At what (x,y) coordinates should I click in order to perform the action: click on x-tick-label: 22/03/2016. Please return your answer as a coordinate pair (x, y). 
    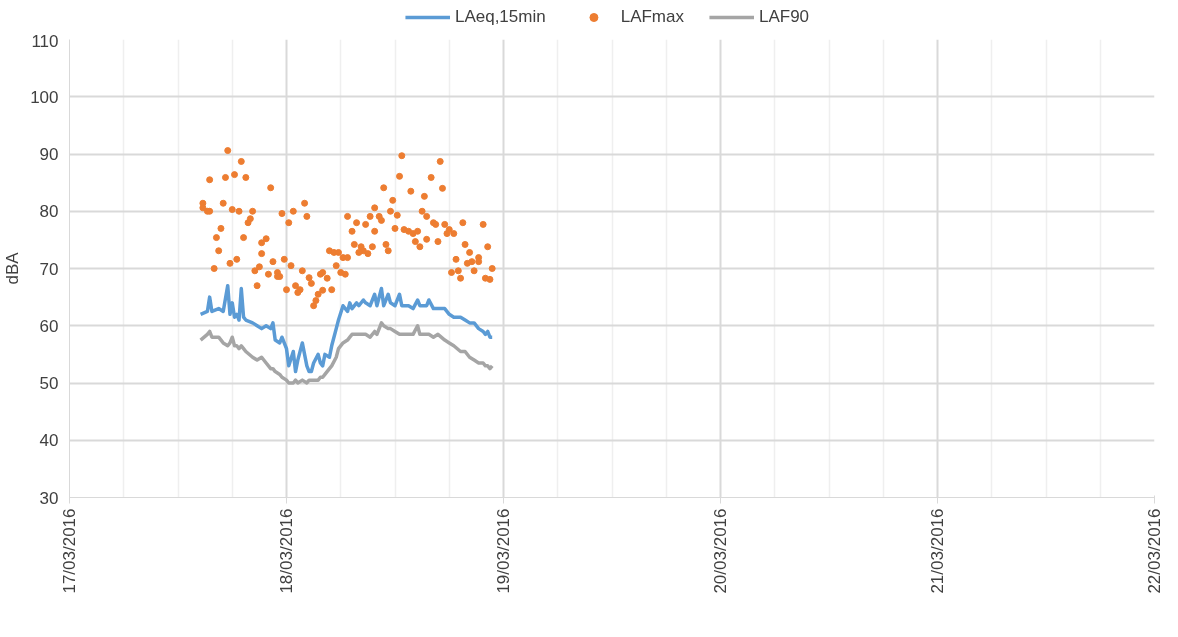
    Looking at the image, I should click on (1154, 551).